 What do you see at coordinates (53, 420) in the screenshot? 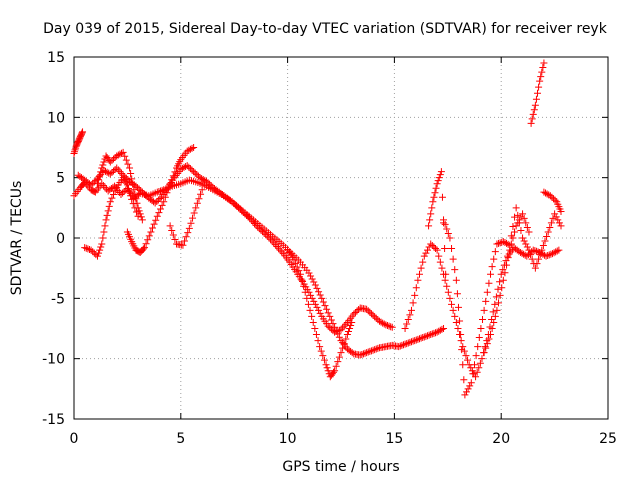
I see `y-tick-label: -15` at bounding box center [53, 420].